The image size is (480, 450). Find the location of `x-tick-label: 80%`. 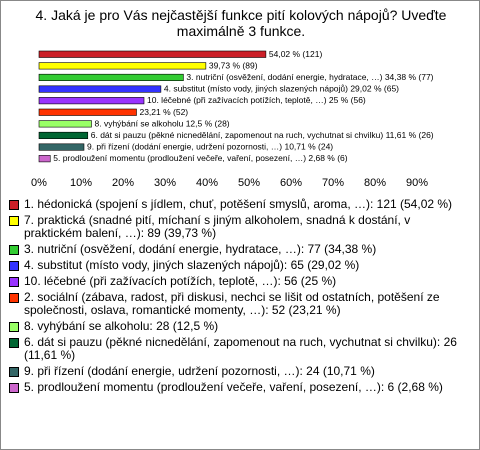

x-tick-label: 80% is located at coordinates (375, 183).